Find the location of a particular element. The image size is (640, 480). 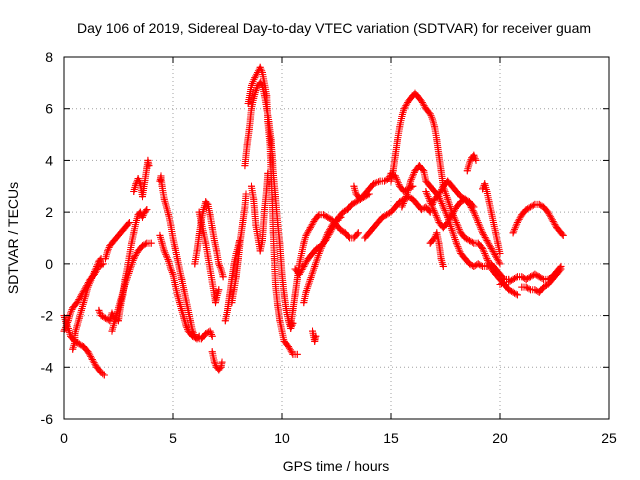

series-trace-z is located at coordinates (455, 222).